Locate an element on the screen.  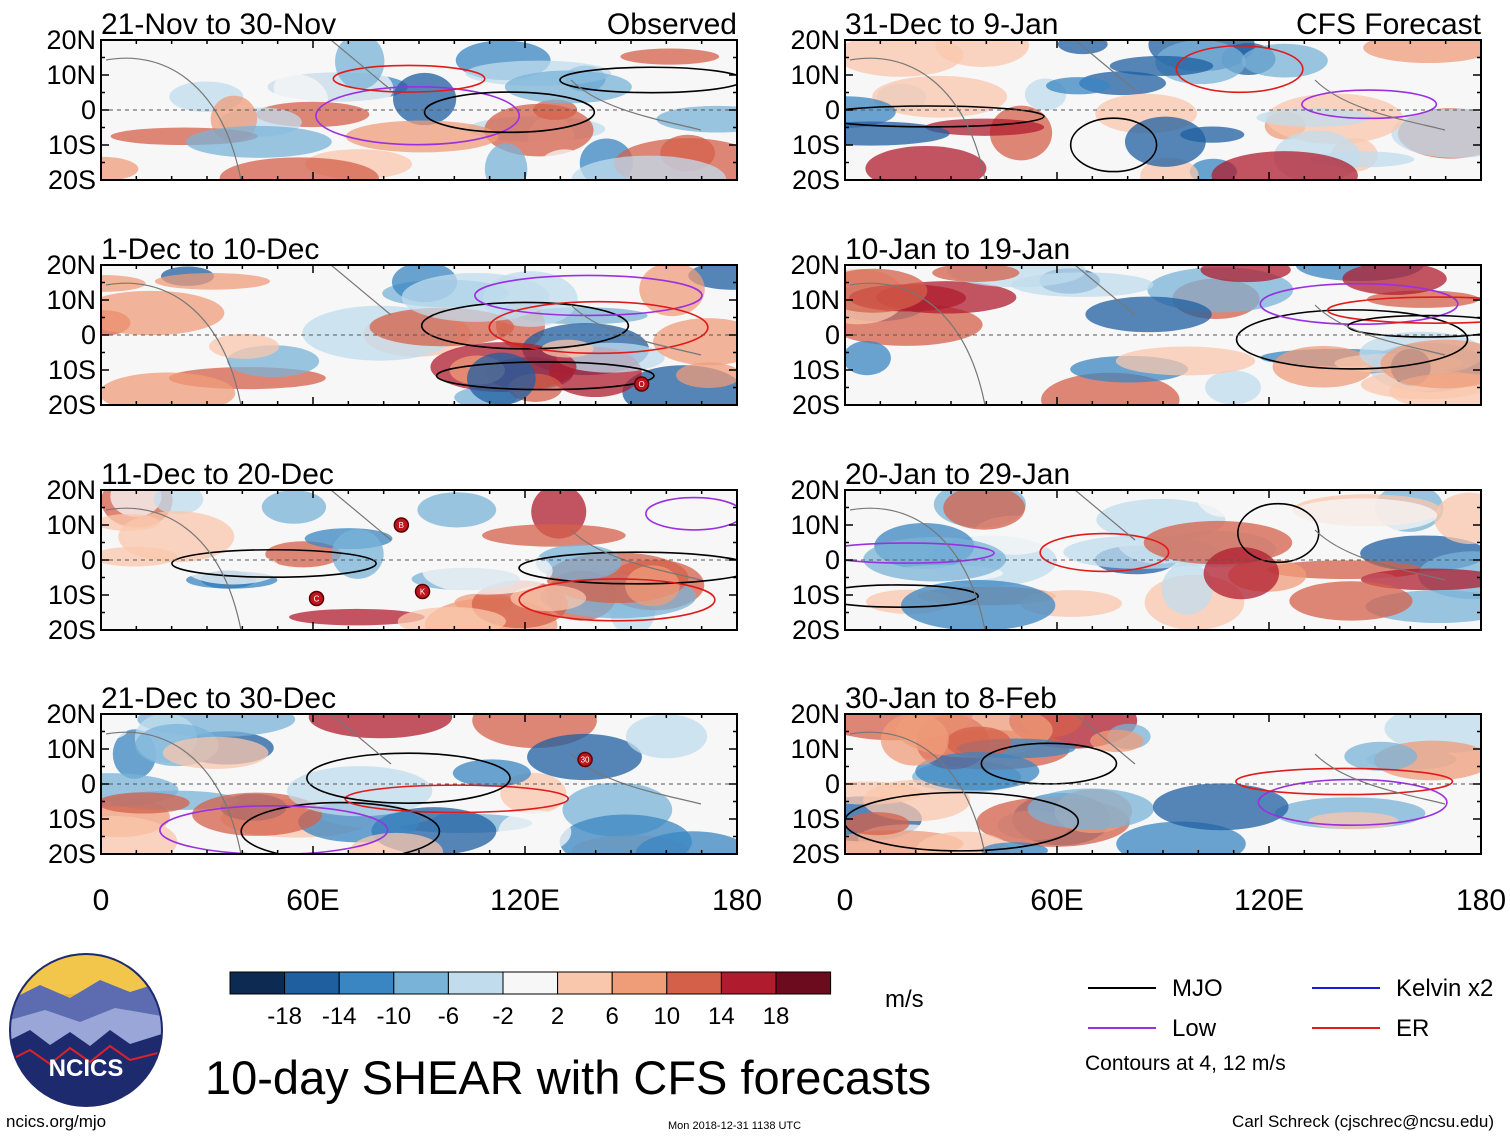
colorbar-tick-label: 2 is located at coordinates (557, 1016).